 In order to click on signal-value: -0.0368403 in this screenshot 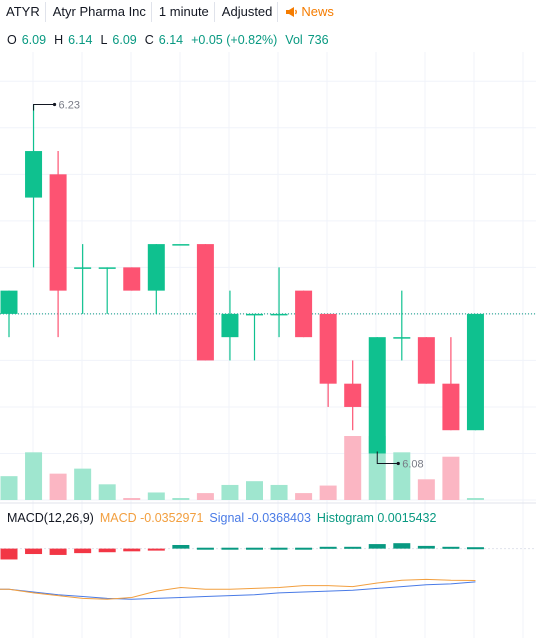, I will do `click(279, 518)`.